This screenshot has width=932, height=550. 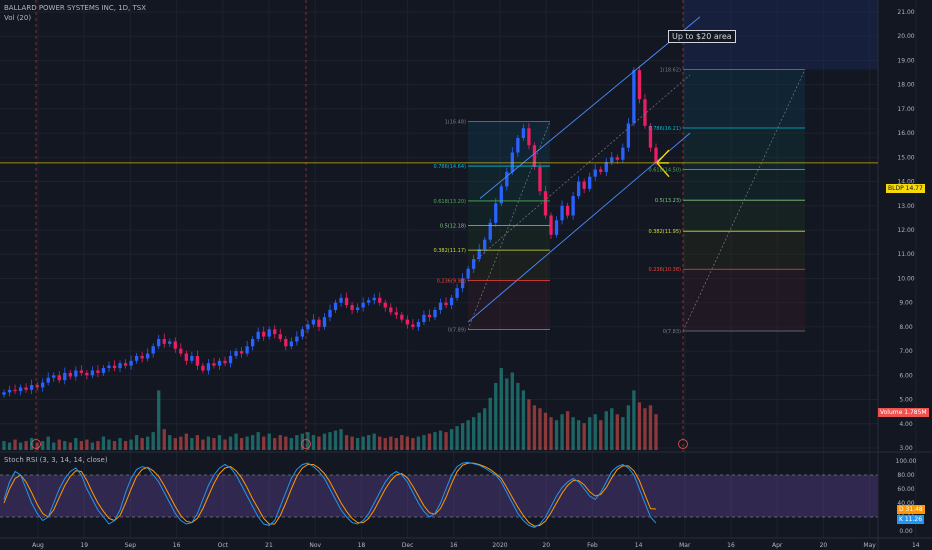 I want to click on price-tick-label: 16.00, so click(x=905, y=133).